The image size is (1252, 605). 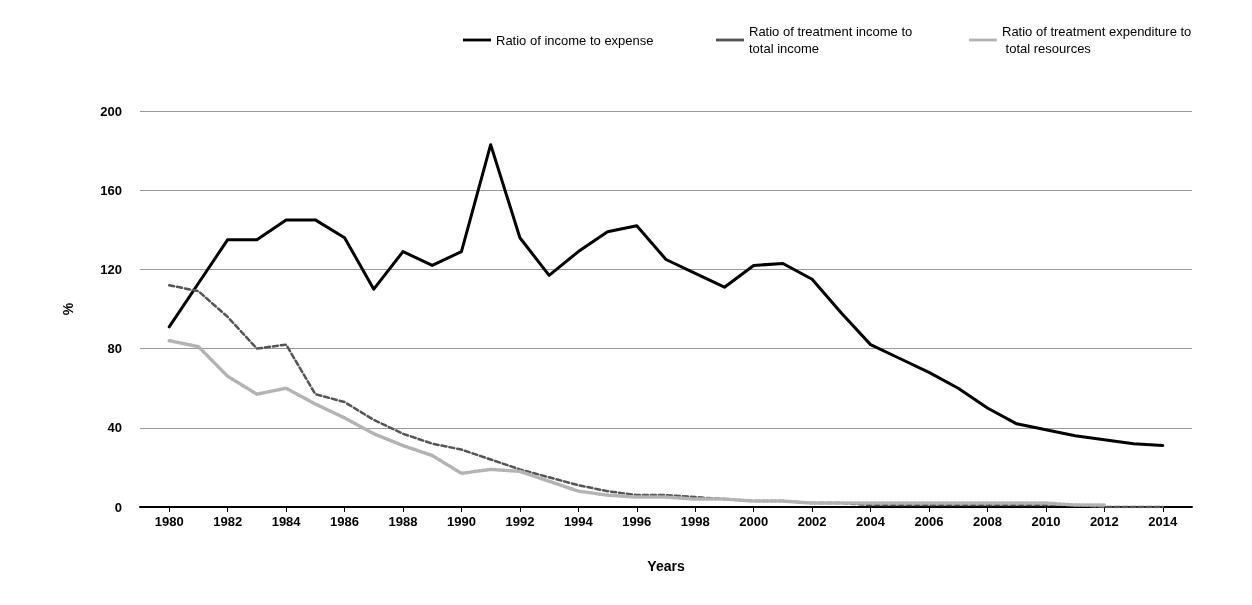 What do you see at coordinates (111, 190) in the screenshot?
I see `y-tick-label: 160` at bounding box center [111, 190].